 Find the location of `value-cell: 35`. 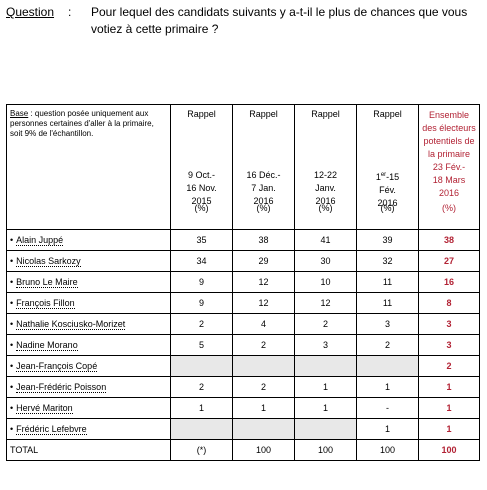

value-cell: 35 is located at coordinates (201, 240).